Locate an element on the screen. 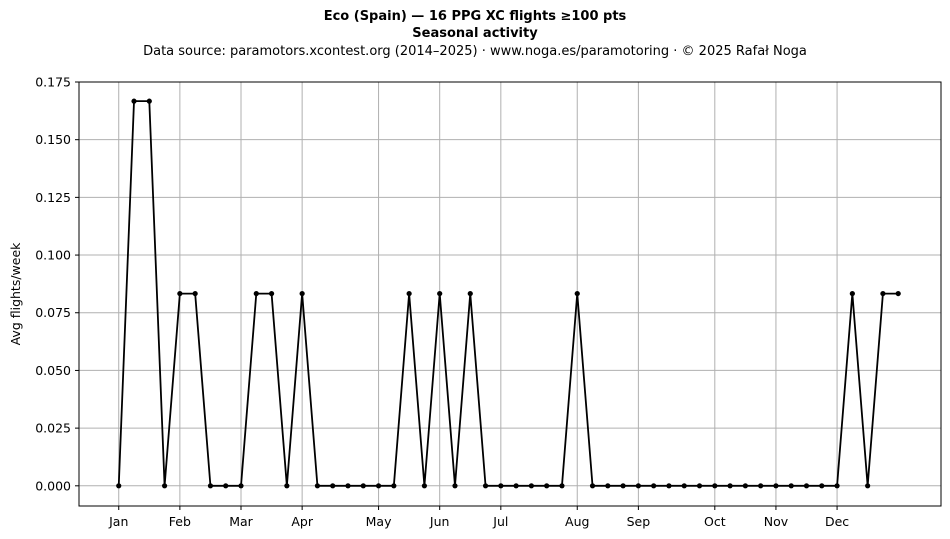  x-tick-label: Dec is located at coordinates (837, 521).